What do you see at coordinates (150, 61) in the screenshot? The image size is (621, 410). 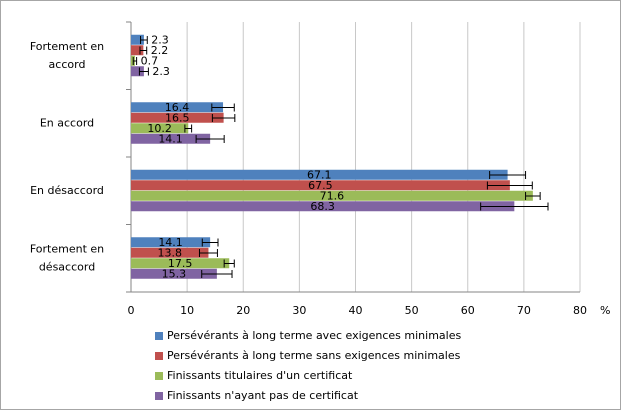 I see `data-label: 0.7` at bounding box center [150, 61].